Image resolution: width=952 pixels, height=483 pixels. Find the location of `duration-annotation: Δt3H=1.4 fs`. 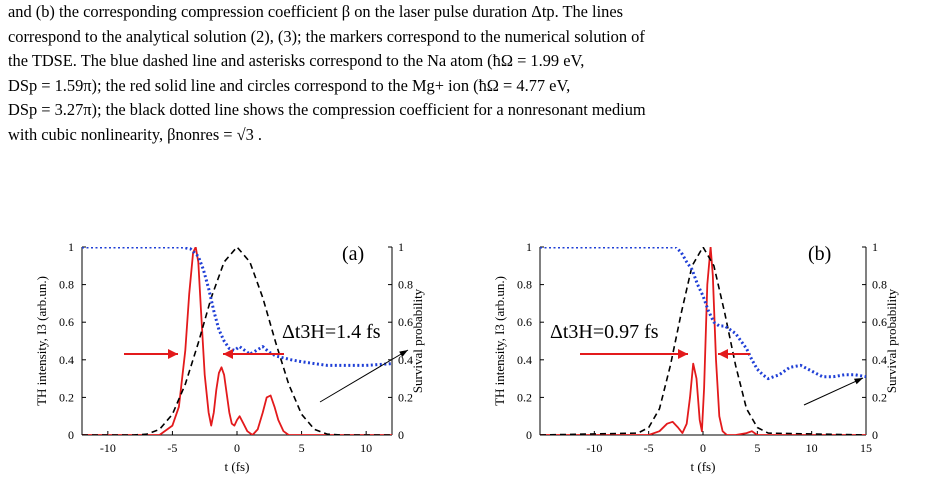

duration-annotation: Δt3H=1.4 fs is located at coordinates (331, 332).